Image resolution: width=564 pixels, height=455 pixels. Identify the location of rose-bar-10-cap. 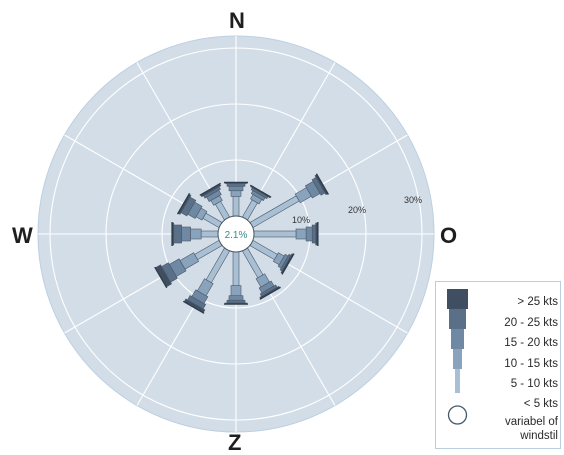
(183, 203).